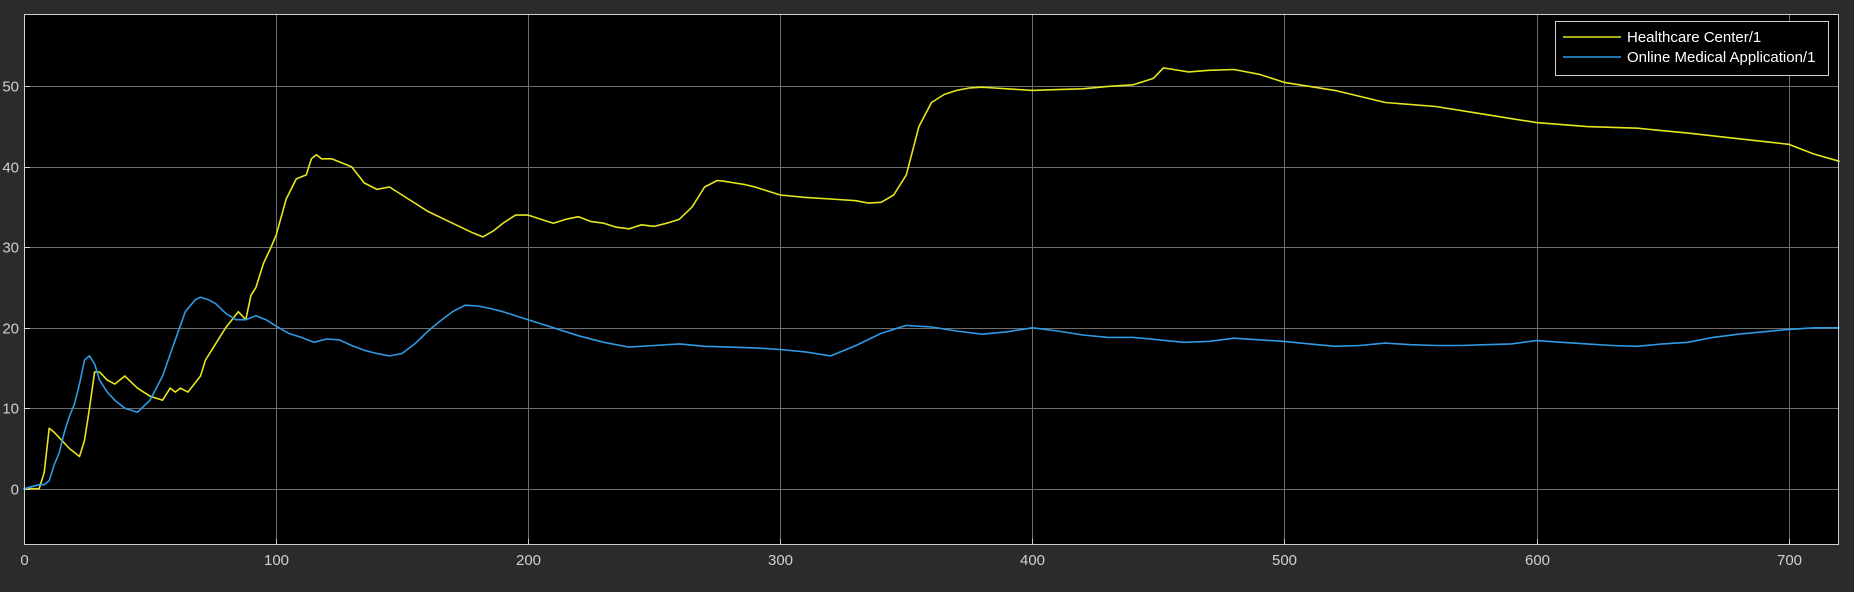  Describe the element at coordinates (528, 560) in the screenshot. I see `x-tick-label: 200` at that location.